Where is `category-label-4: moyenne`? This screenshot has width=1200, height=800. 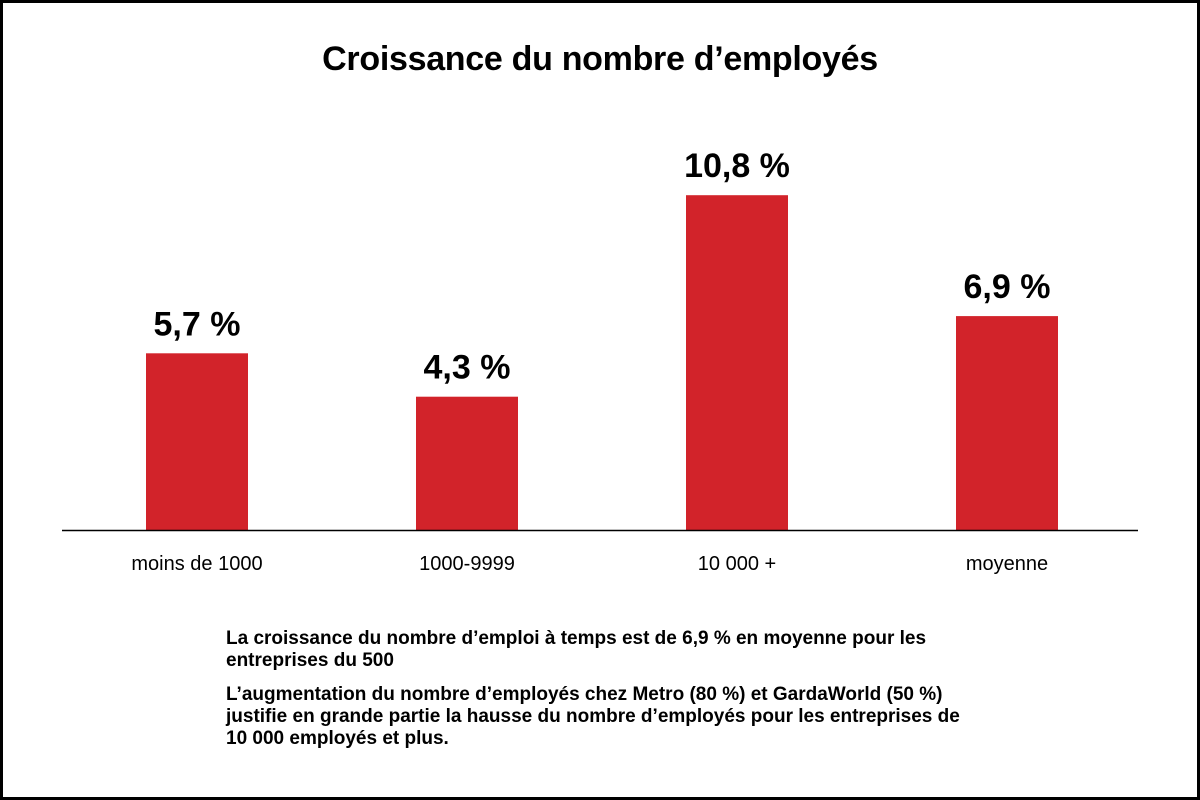
category-label-4: moyenne is located at coordinates (1007, 564).